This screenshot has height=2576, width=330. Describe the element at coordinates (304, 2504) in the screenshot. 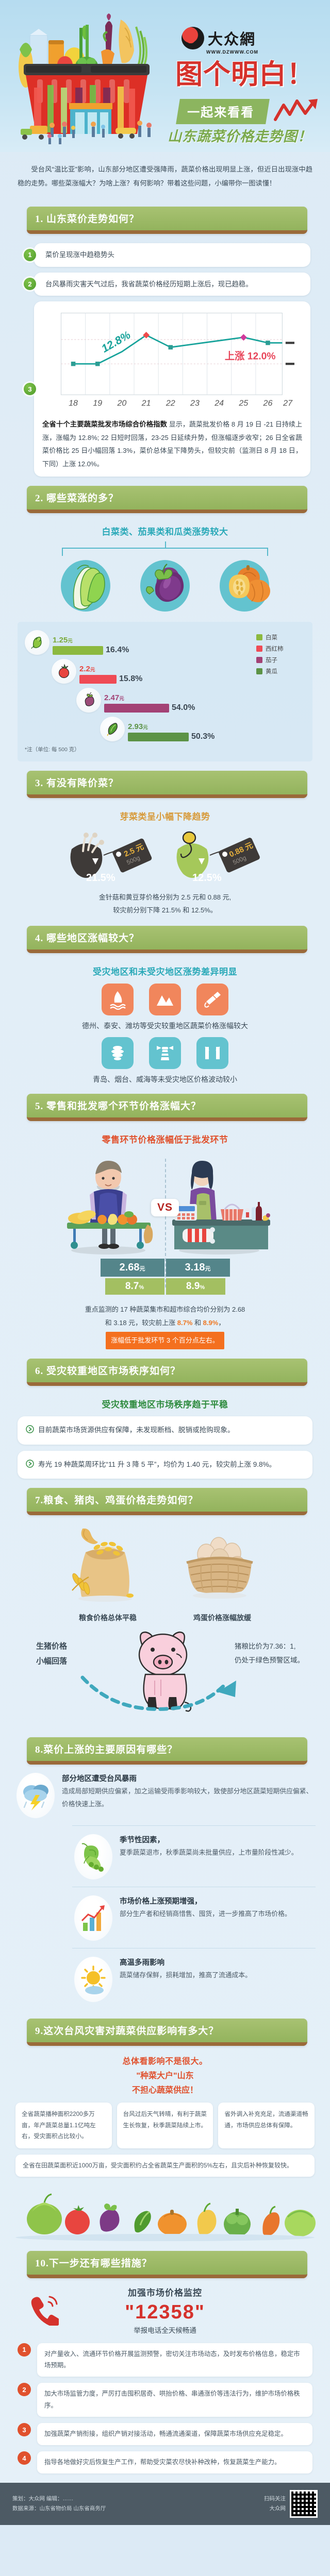

I see `qr-code` at that location.